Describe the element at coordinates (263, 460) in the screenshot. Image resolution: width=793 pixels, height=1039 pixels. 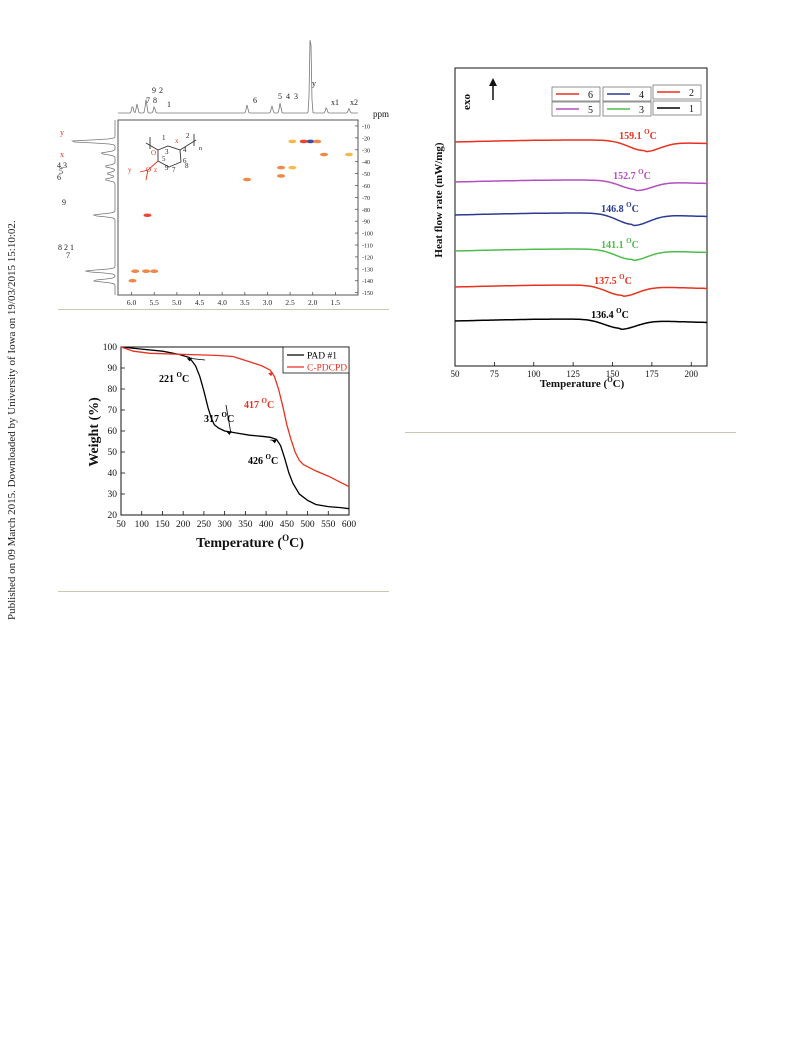
I see `tga-annotation: 426 OC` at that location.